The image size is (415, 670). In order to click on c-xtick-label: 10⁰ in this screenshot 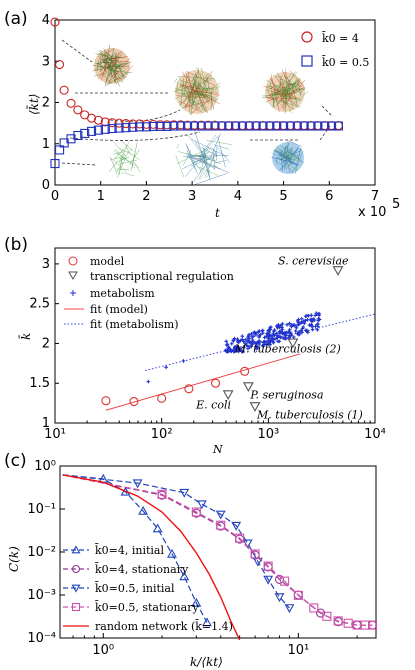, I will do `click(103, 650)`.